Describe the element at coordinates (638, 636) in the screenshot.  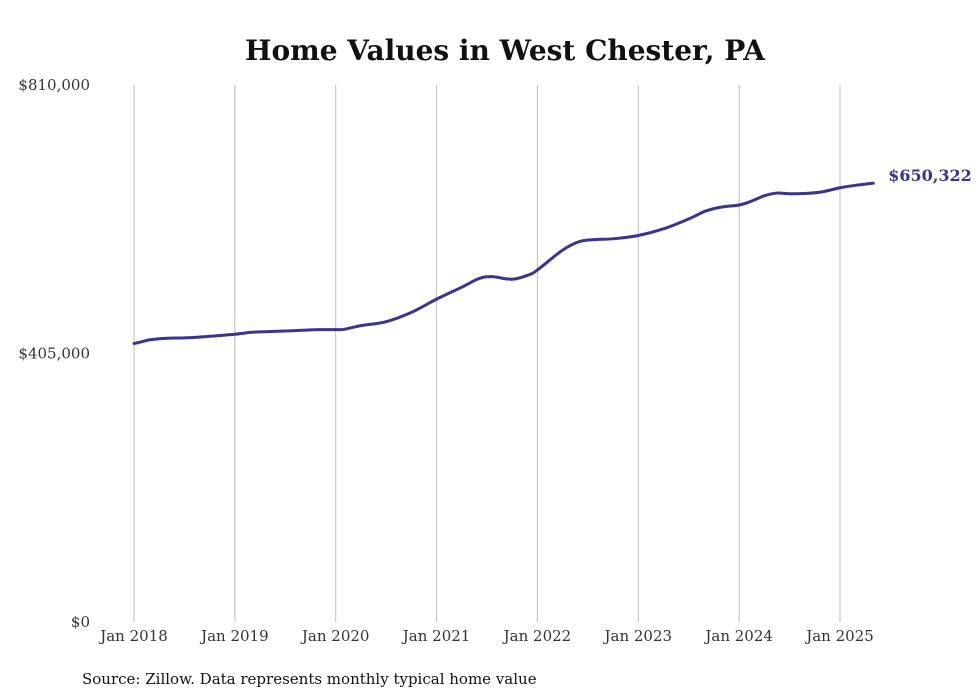
I see `x-tick-label: Jan 2023` at that location.